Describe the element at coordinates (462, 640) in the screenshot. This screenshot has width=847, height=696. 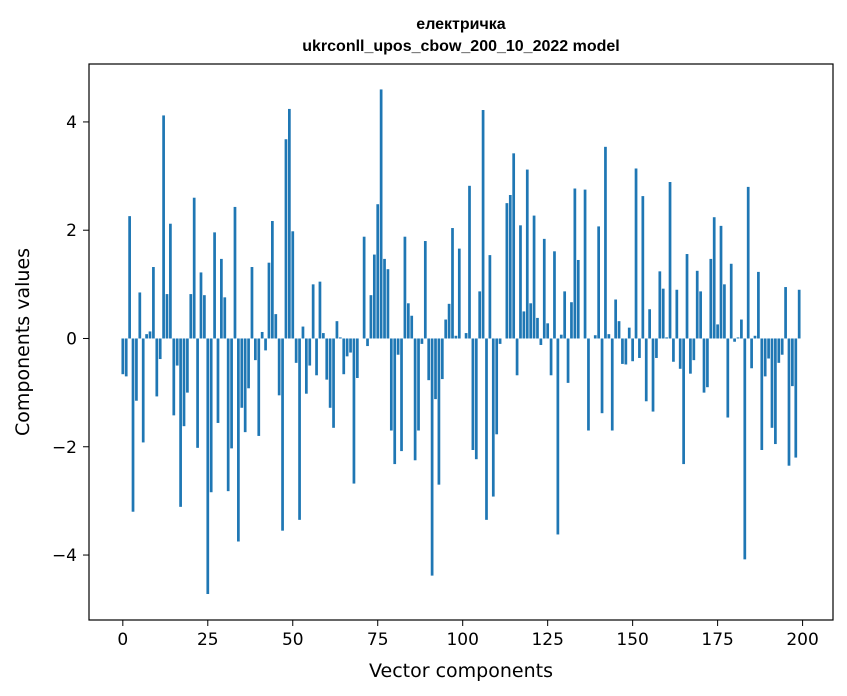
I see `x-tick-label: 100` at that location.